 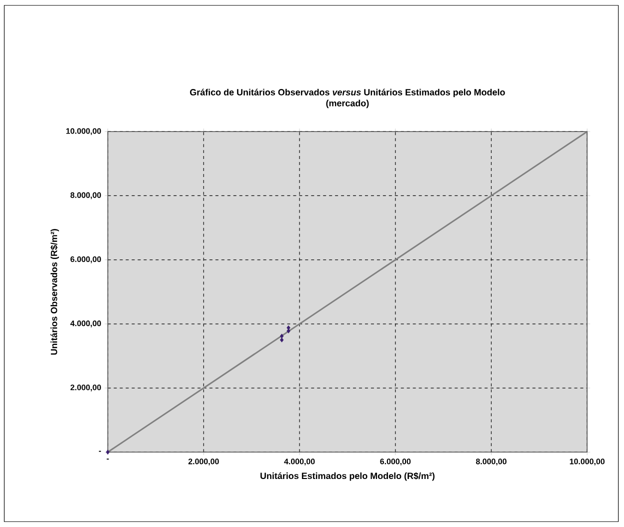 I want to click on chart-subtitle: (mercado), so click(x=347, y=104).